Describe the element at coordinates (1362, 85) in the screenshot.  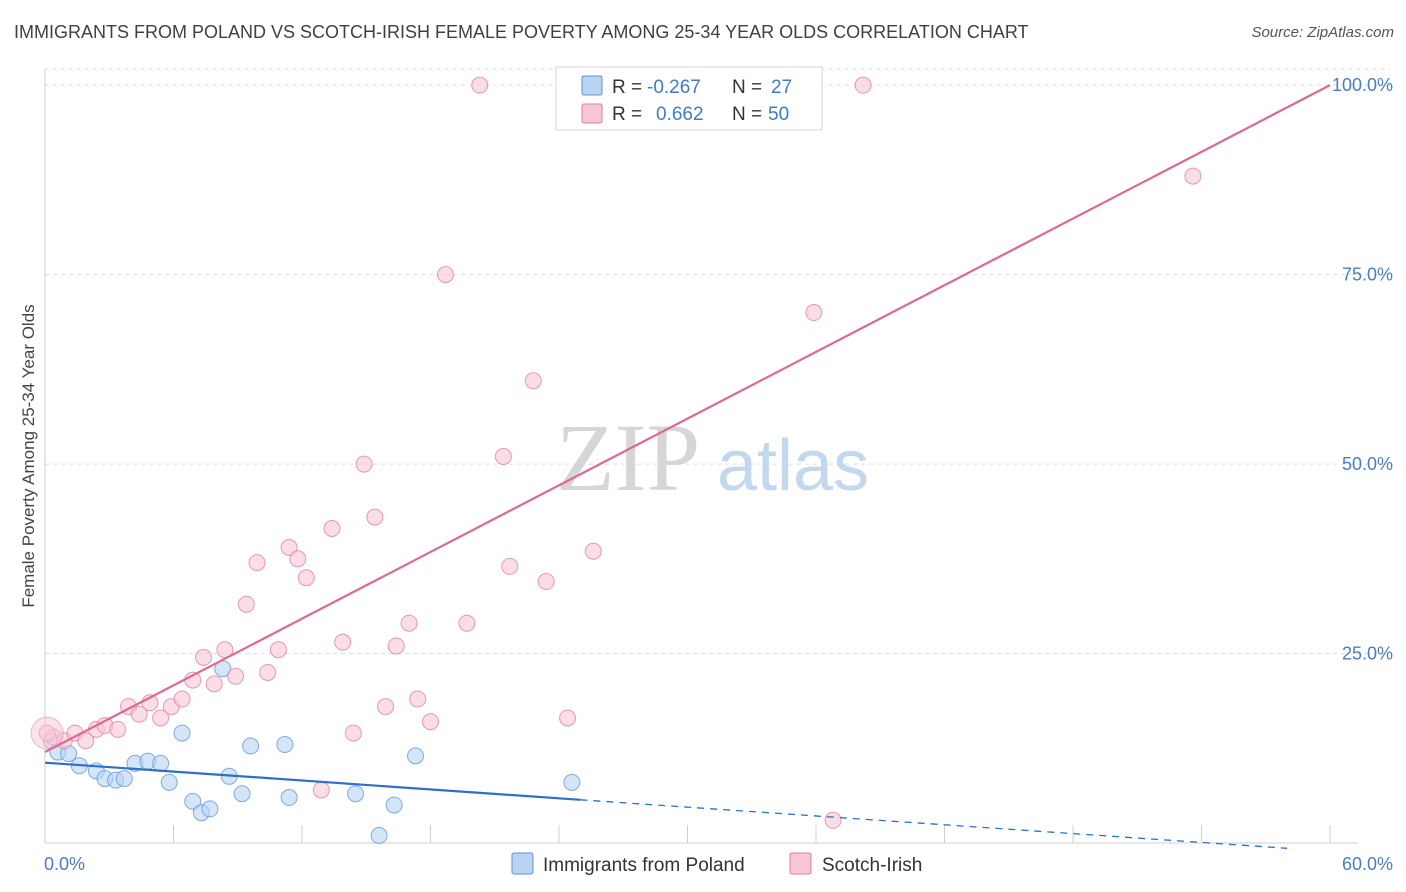
I see `y-tick-label: 100.0%` at that location.